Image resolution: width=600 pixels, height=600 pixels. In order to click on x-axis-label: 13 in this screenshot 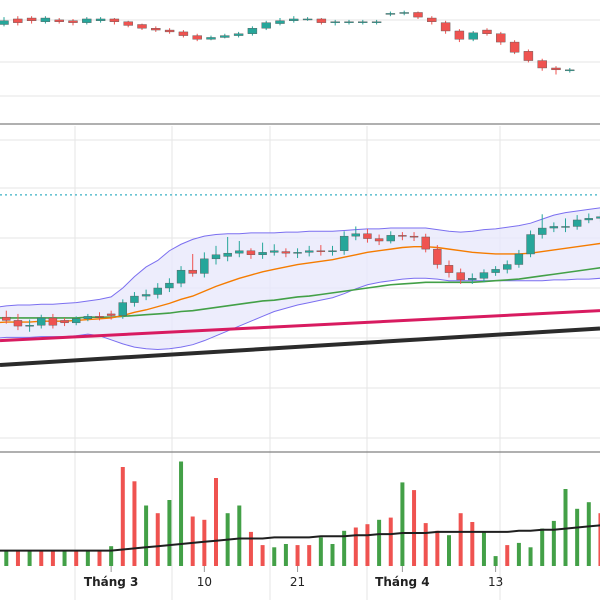, I will do `click(495, 582)`.